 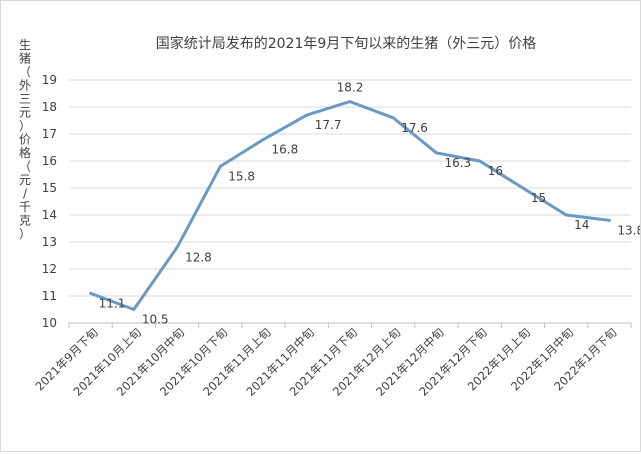 What do you see at coordinates (285, 149) in the screenshot?
I see `data-label: 16.8` at bounding box center [285, 149].